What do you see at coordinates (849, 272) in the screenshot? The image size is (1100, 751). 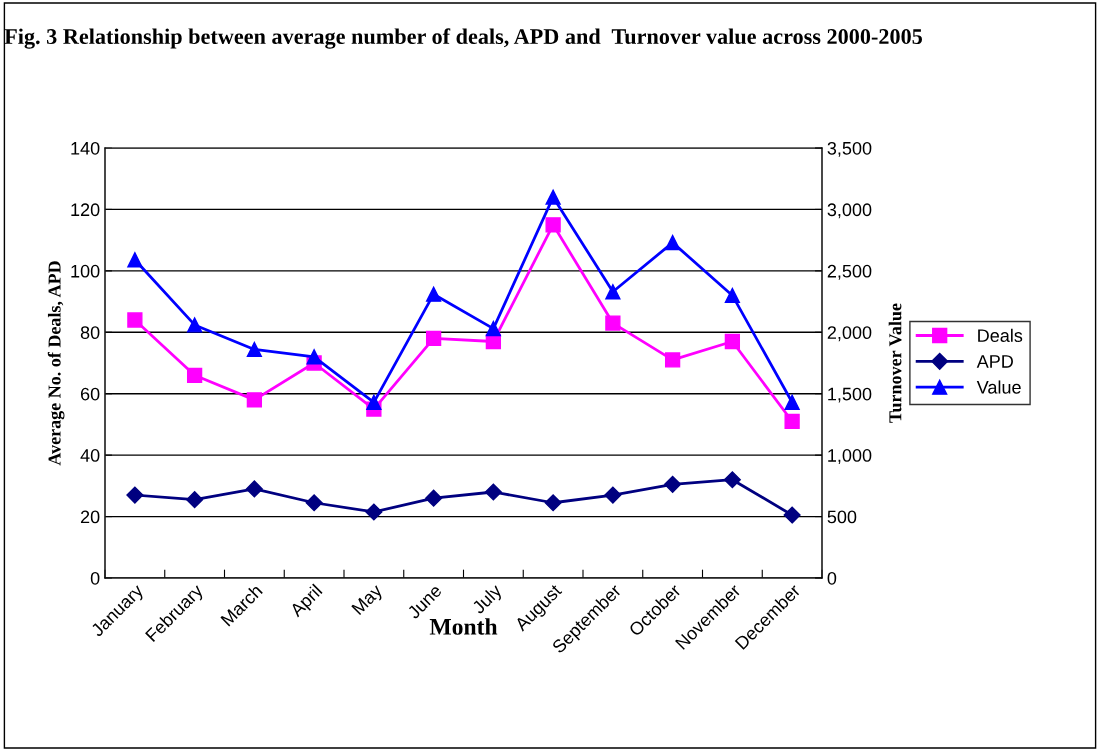 I see `y2-tick-label: 2,500` at bounding box center [849, 272].